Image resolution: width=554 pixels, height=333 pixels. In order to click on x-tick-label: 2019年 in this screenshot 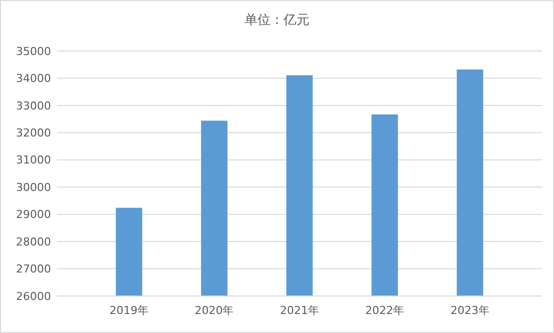, I will do `click(129, 310)`.